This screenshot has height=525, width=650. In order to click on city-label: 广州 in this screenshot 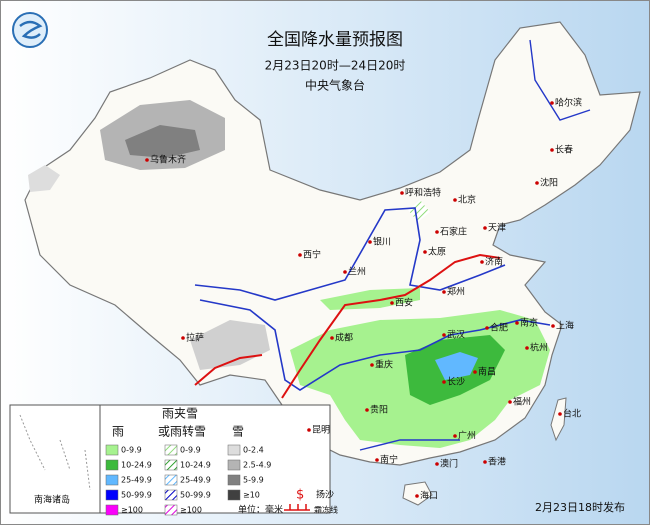, I will do `click(467, 436)`.